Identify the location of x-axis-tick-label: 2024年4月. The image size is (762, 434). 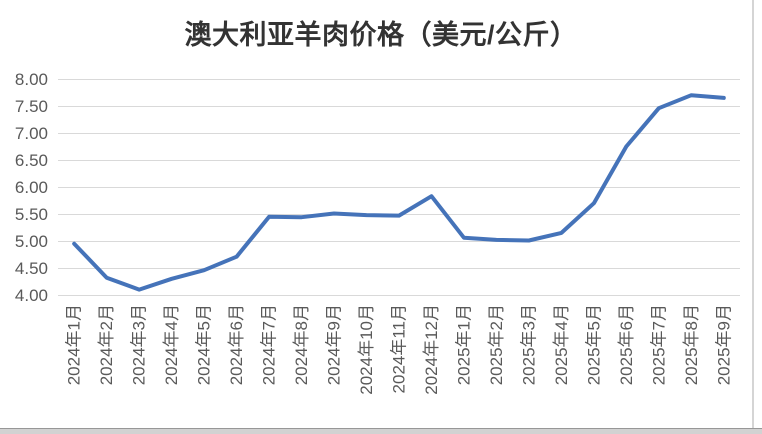
(171, 344).